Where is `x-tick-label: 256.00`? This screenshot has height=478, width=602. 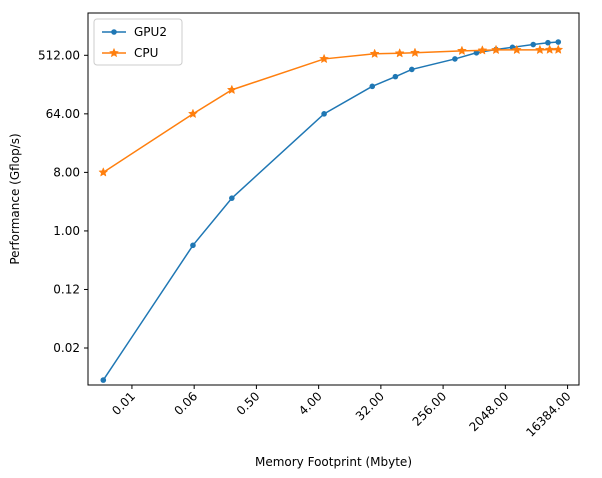
x-tick-label: 256.00 is located at coordinates (430, 409).